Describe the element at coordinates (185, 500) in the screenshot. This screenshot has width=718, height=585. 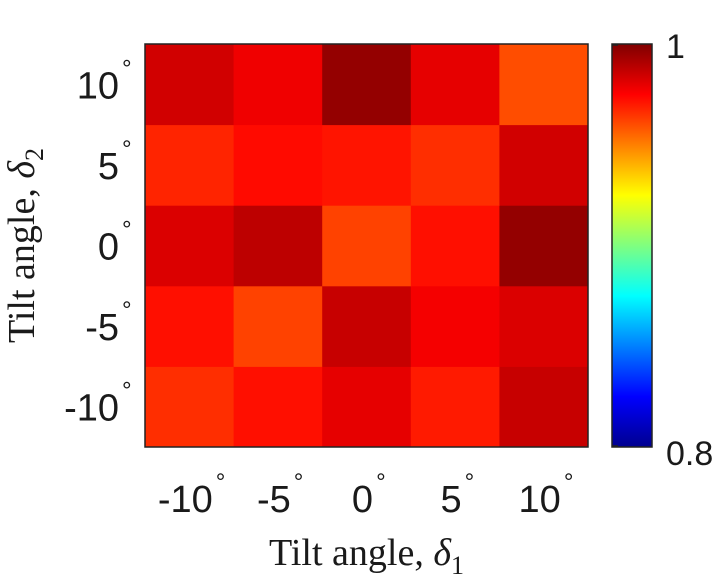
I see `x-tick-label: -10` at that location.